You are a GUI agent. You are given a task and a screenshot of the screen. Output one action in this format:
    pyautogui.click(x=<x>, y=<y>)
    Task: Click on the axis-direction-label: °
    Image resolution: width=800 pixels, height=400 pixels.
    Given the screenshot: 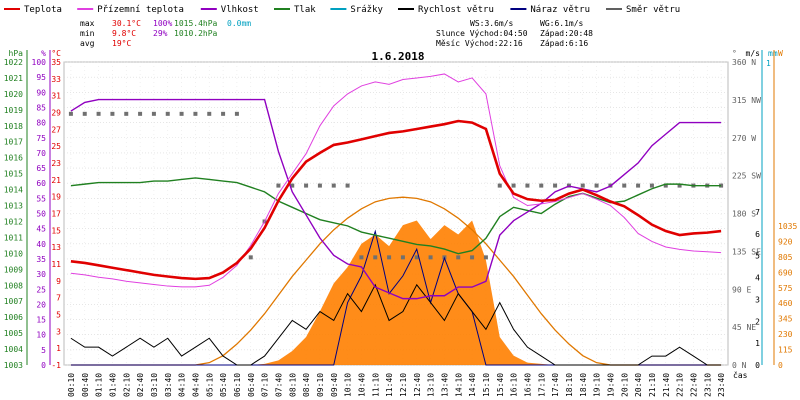 What is the action you would take?
    pyautogui.click(x=734, y=53)
    